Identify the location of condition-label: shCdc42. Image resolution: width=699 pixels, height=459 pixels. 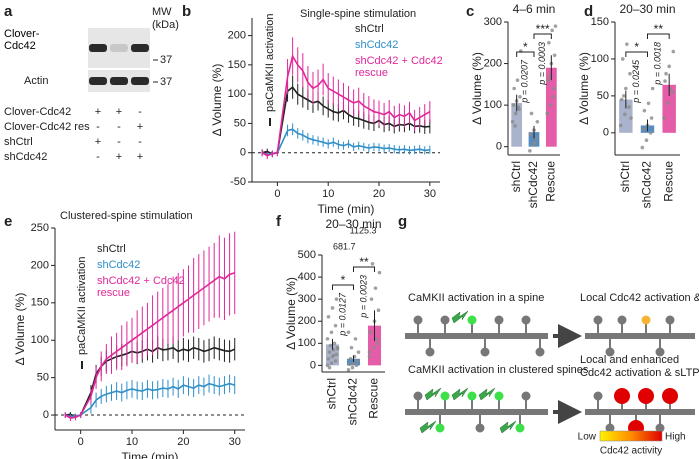
(25, 157).